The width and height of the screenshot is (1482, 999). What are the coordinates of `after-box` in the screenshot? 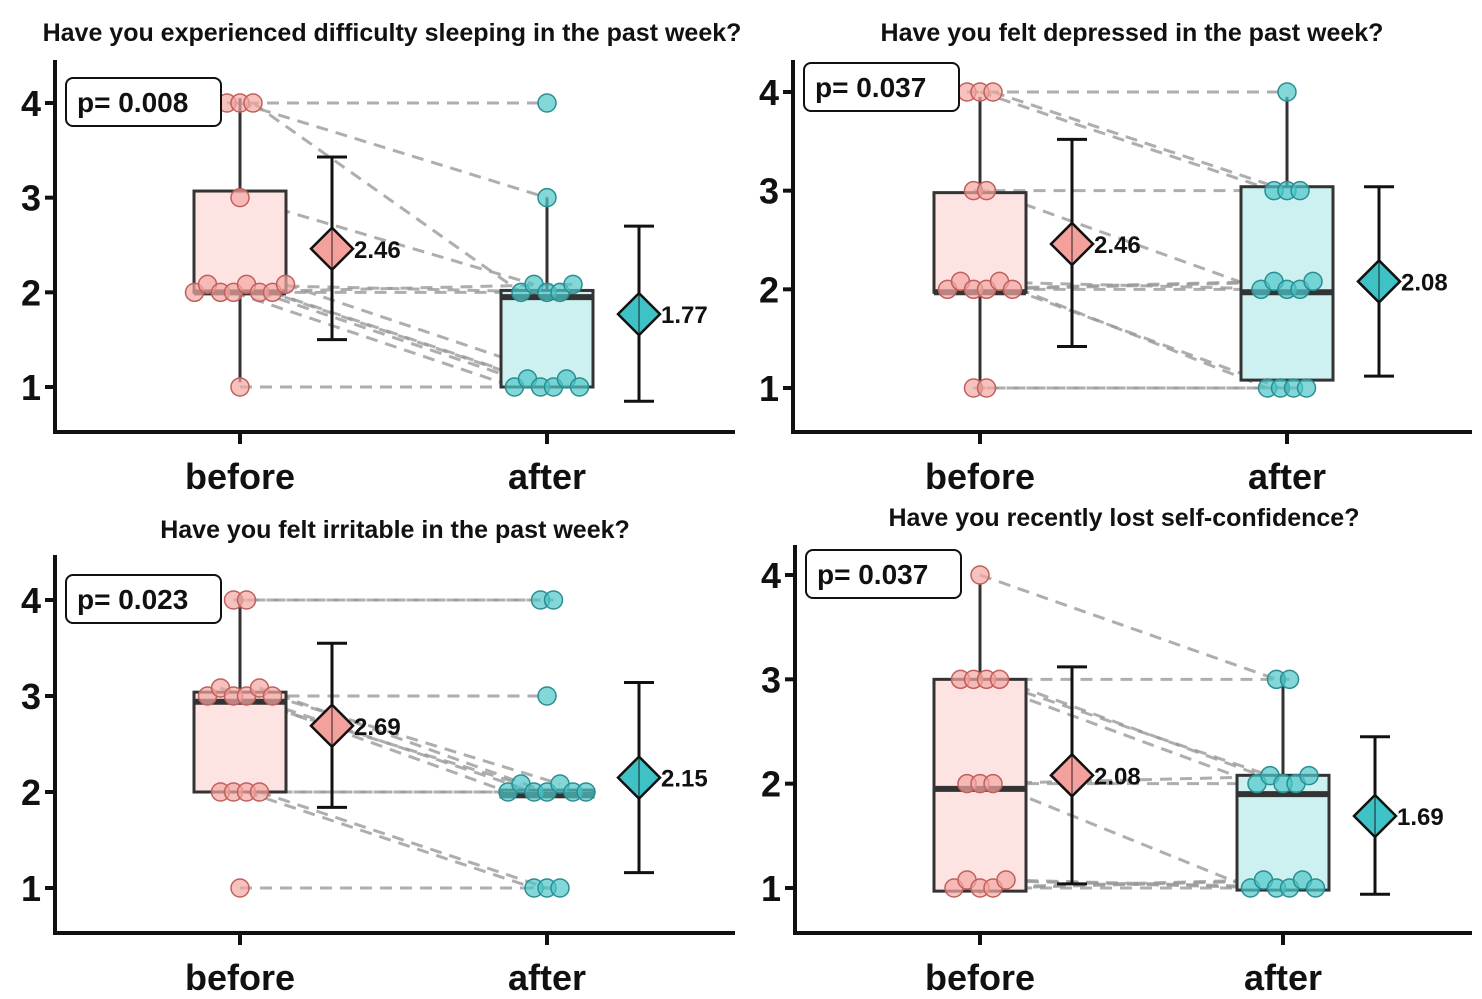 It's located at (547, 338).